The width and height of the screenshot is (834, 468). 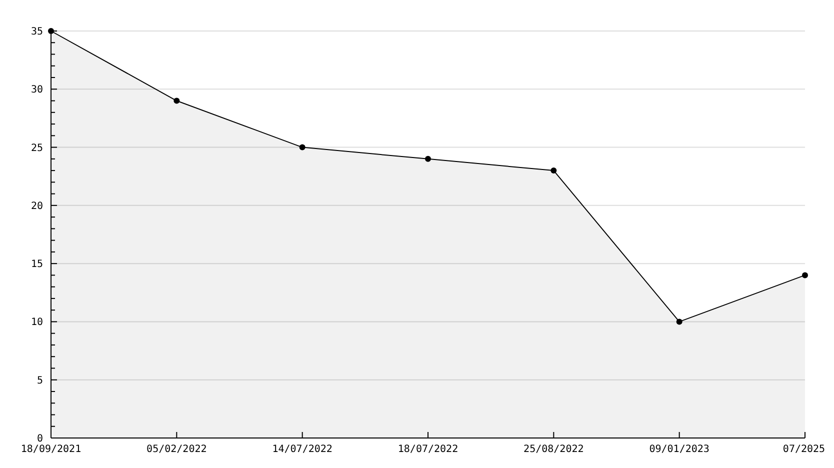 I want to click on x-tick-label: 05/02/2022, so click(x=176, y=449).